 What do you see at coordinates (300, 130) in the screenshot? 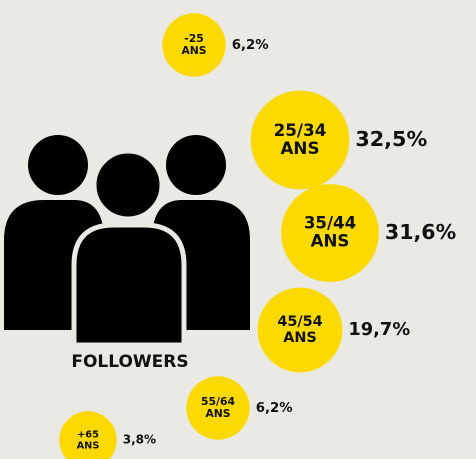
I see `category-label: 25/34` at bounding box center [300, 130].